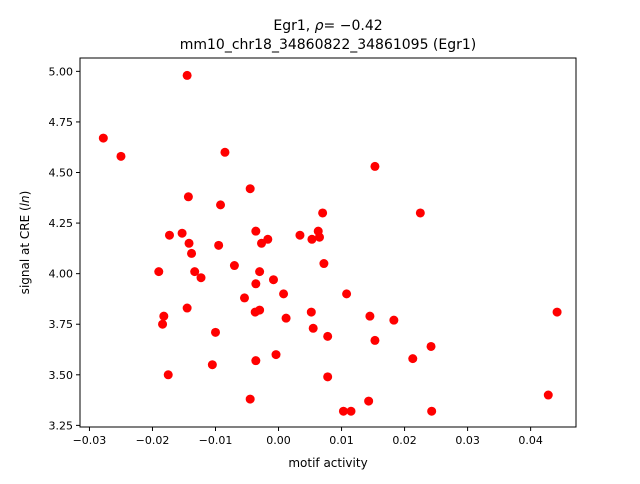 The width and height of the screenshot is (640, 484). Describe the element at coordinates (467, 440) in the screenshot. I see `x-tick-label: 0.03` at that location.